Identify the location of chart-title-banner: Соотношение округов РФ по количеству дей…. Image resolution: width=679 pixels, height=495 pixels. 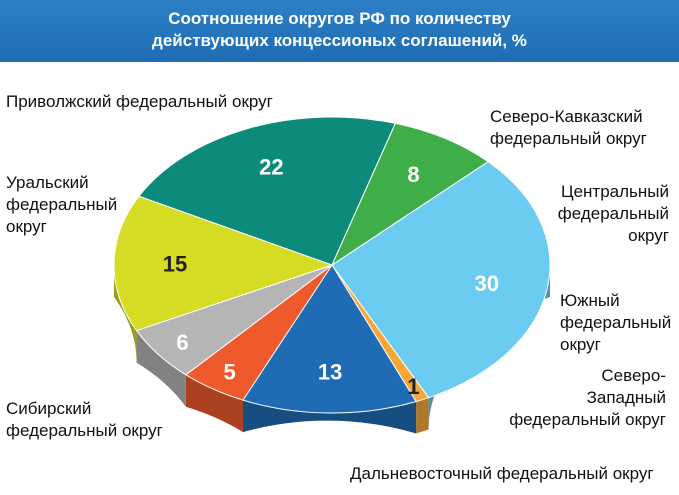
(339, 31).